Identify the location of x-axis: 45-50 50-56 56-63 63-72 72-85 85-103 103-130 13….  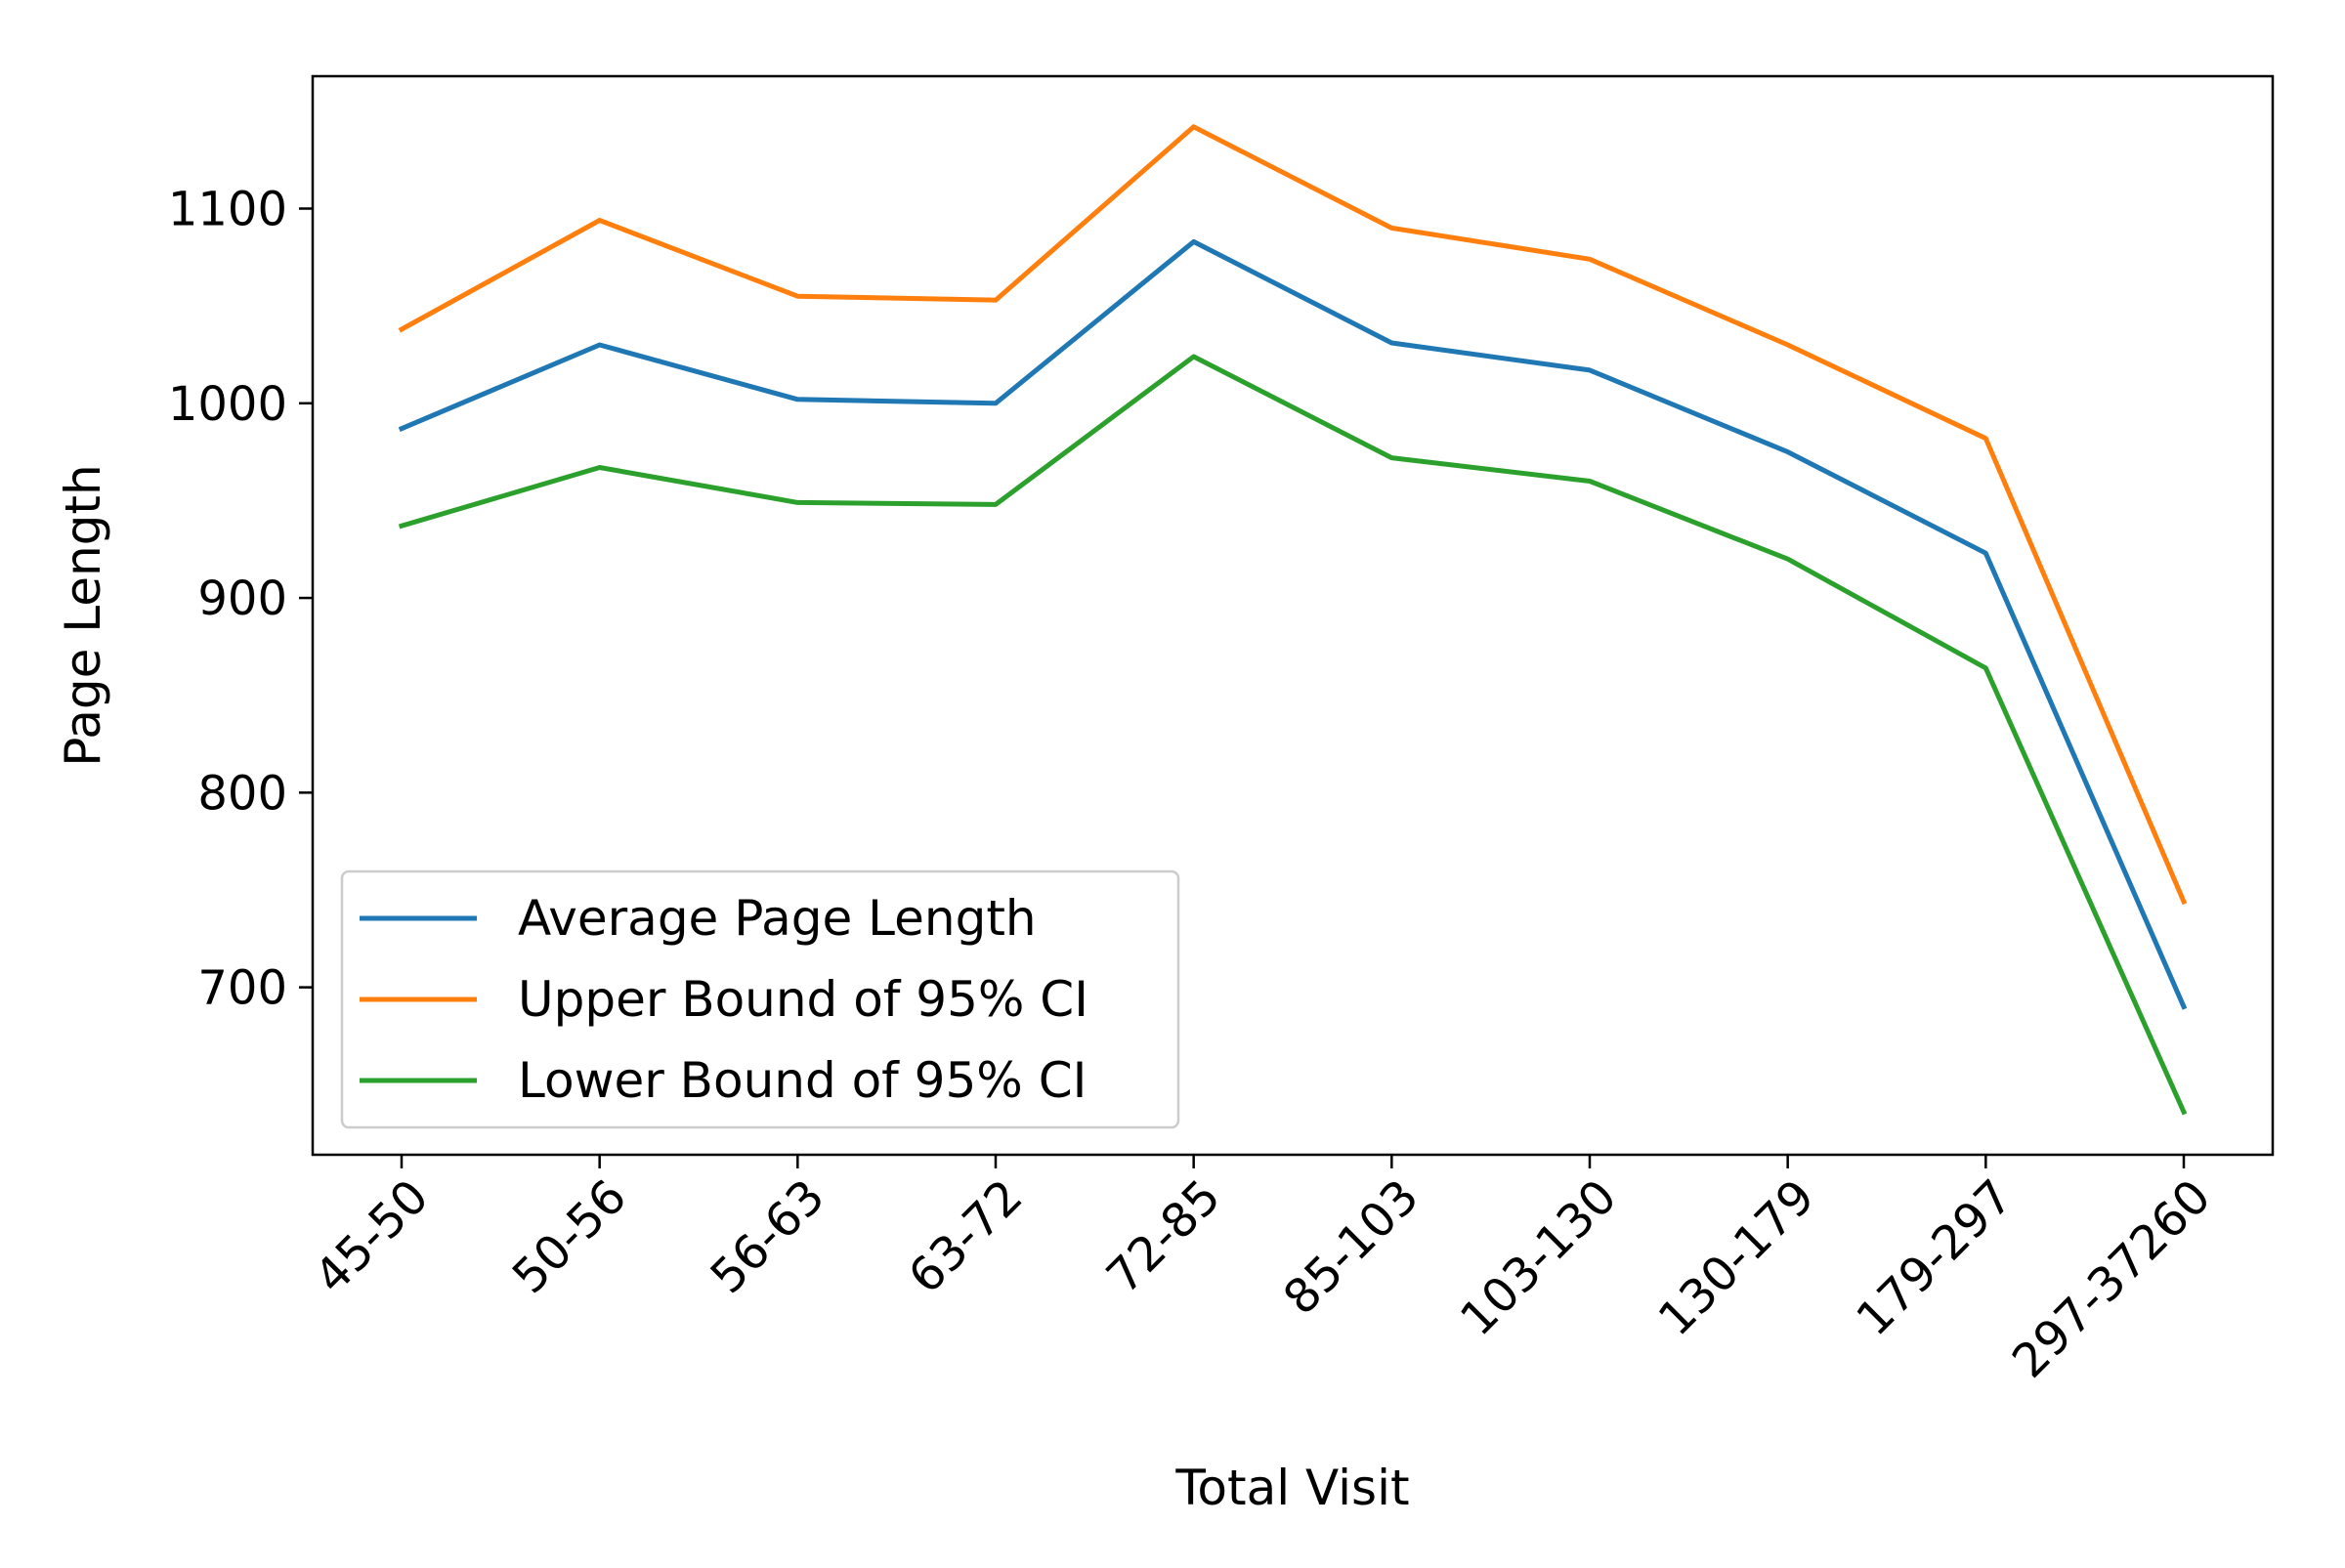
(1262, 1271).